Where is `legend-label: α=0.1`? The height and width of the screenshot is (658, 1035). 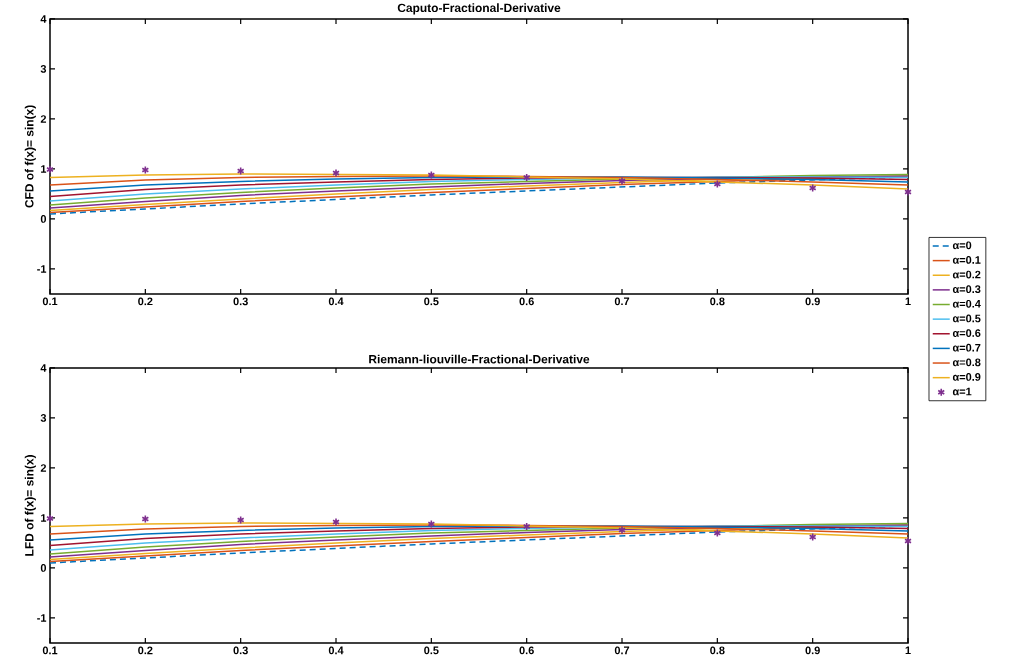
legend-label: α=0.1 is located at coordinates (966, 260).